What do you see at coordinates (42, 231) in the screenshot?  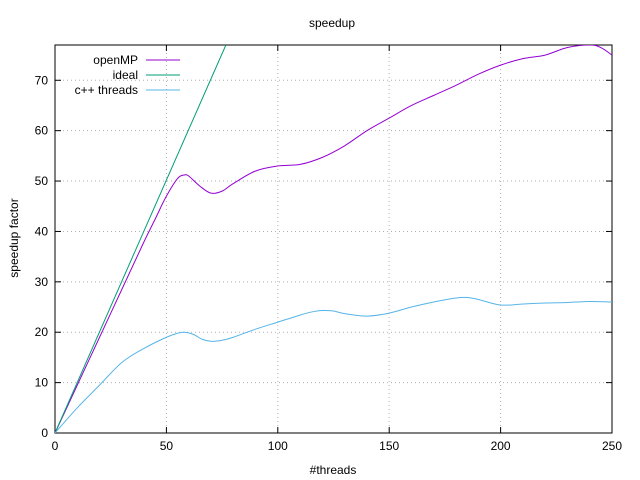 I see `y-tick-label: 40` at bounding box center [42, 231].